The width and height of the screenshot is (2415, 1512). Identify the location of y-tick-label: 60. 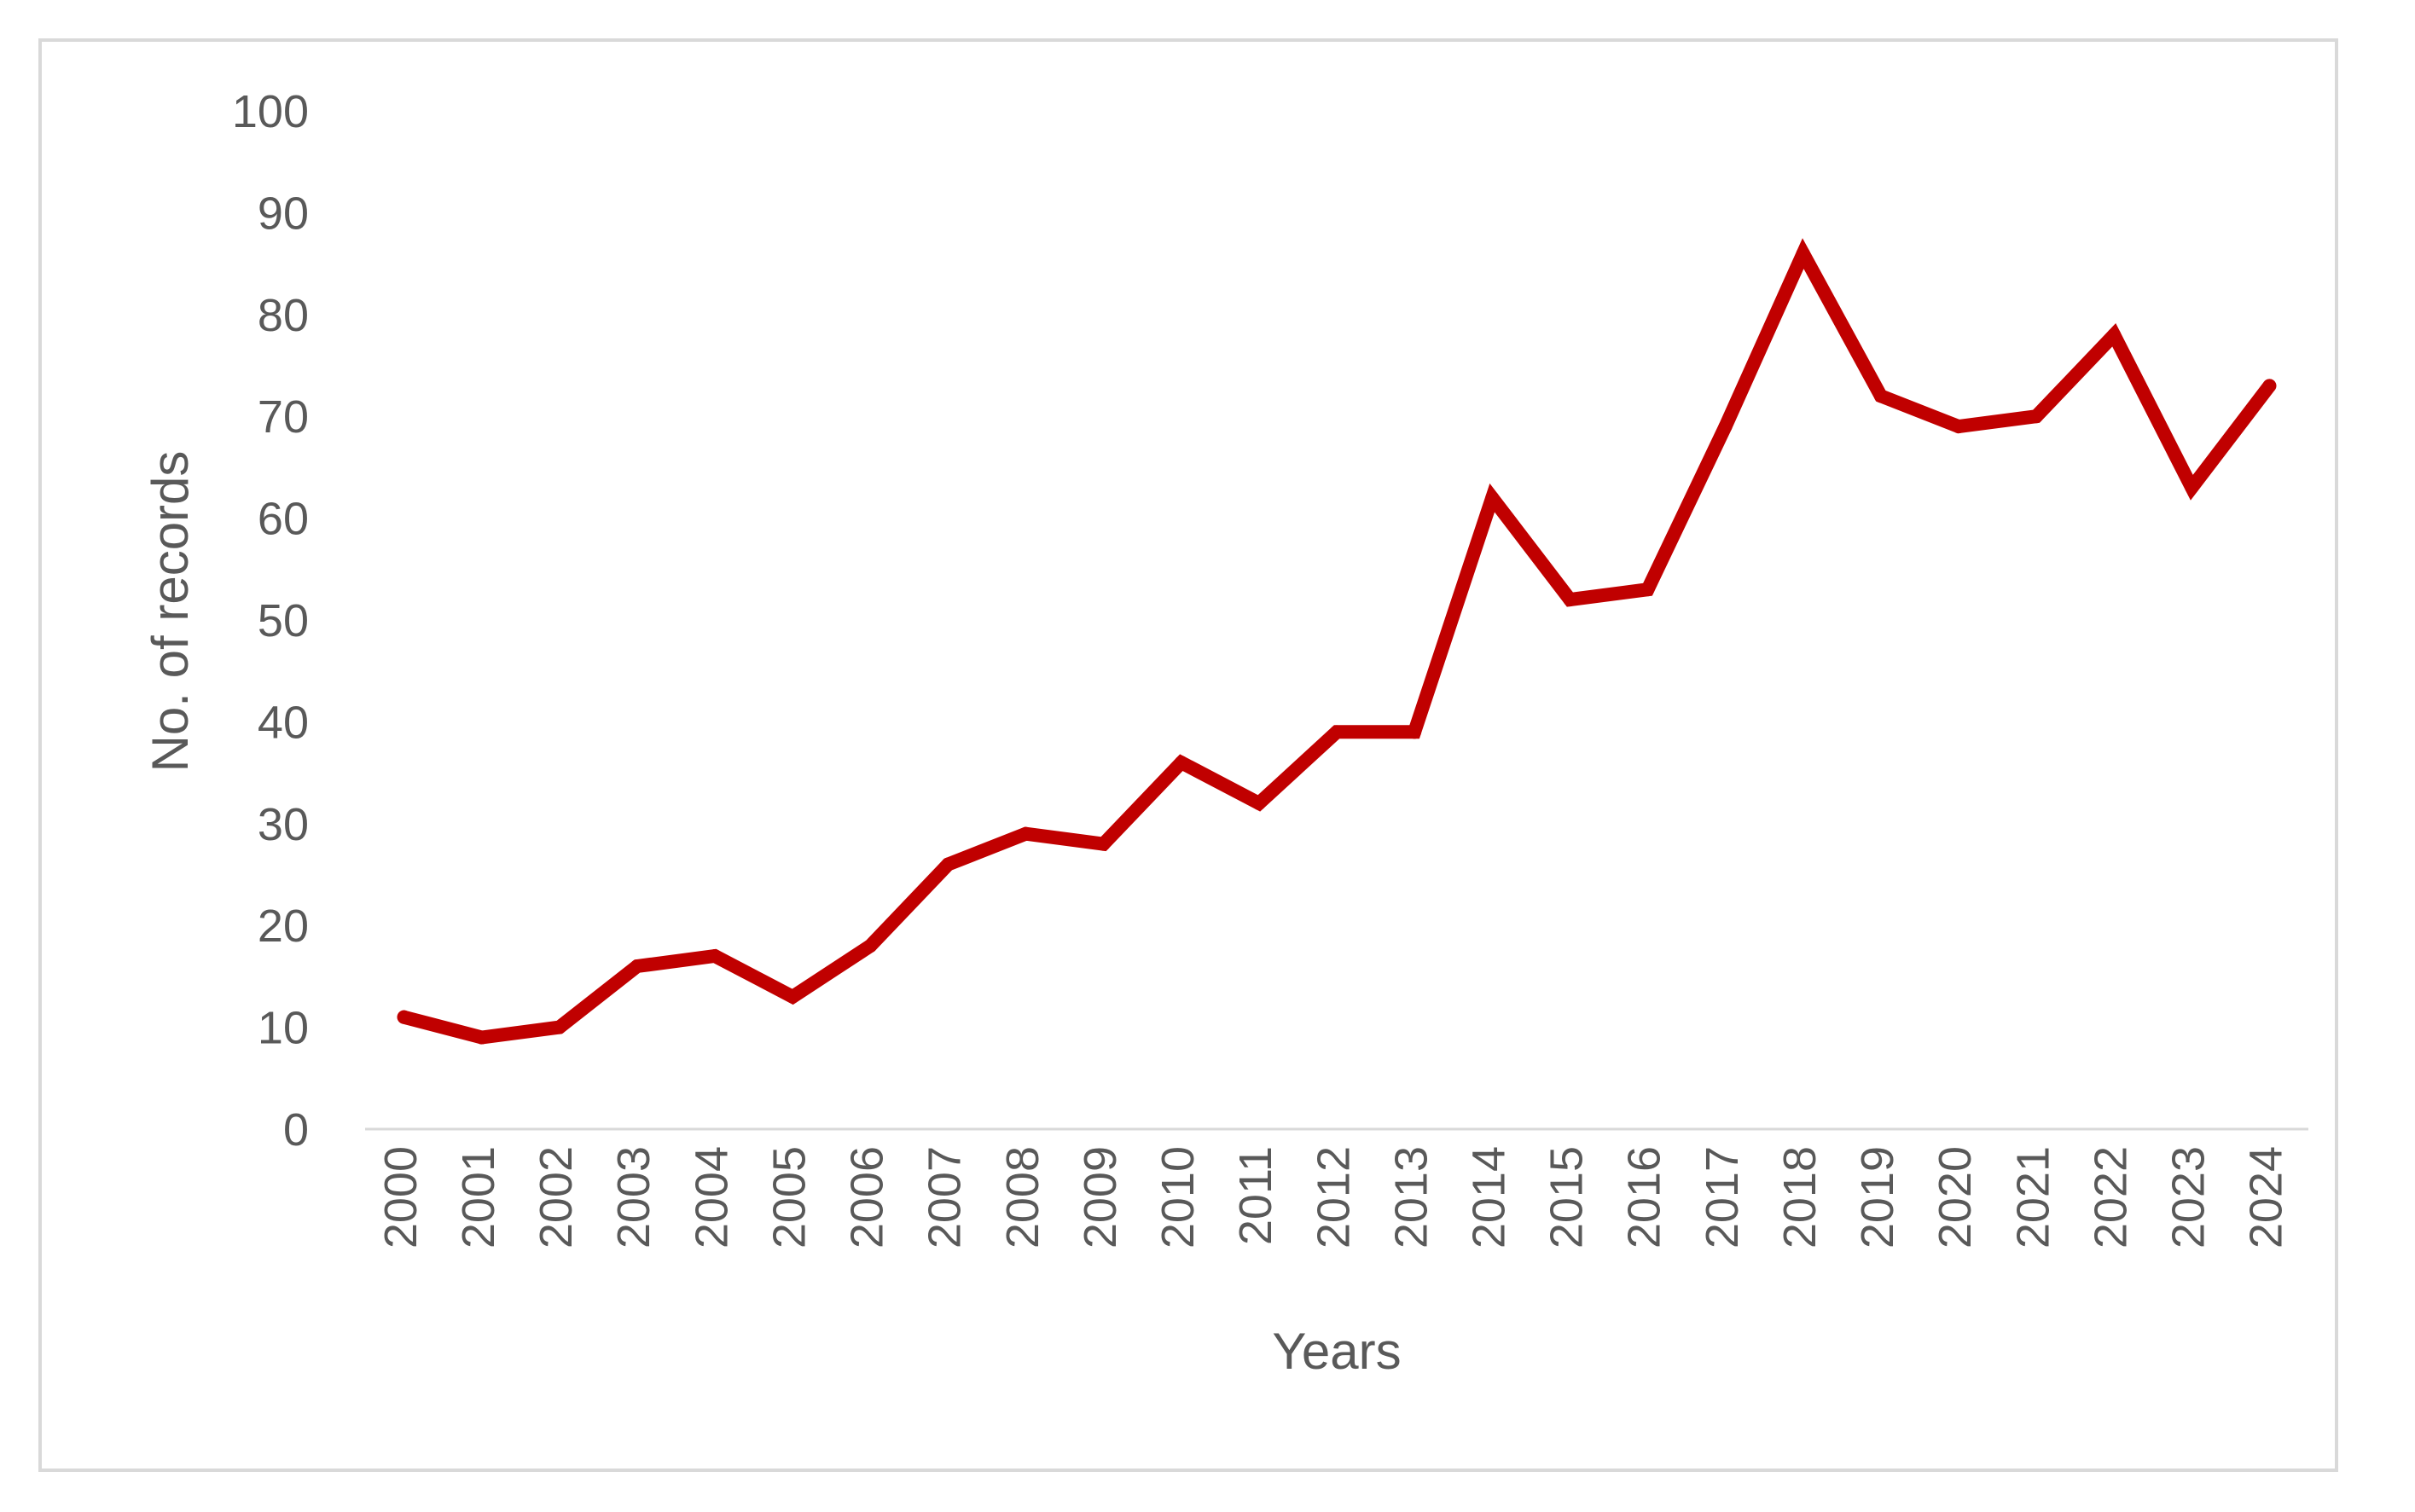
(283, 519).